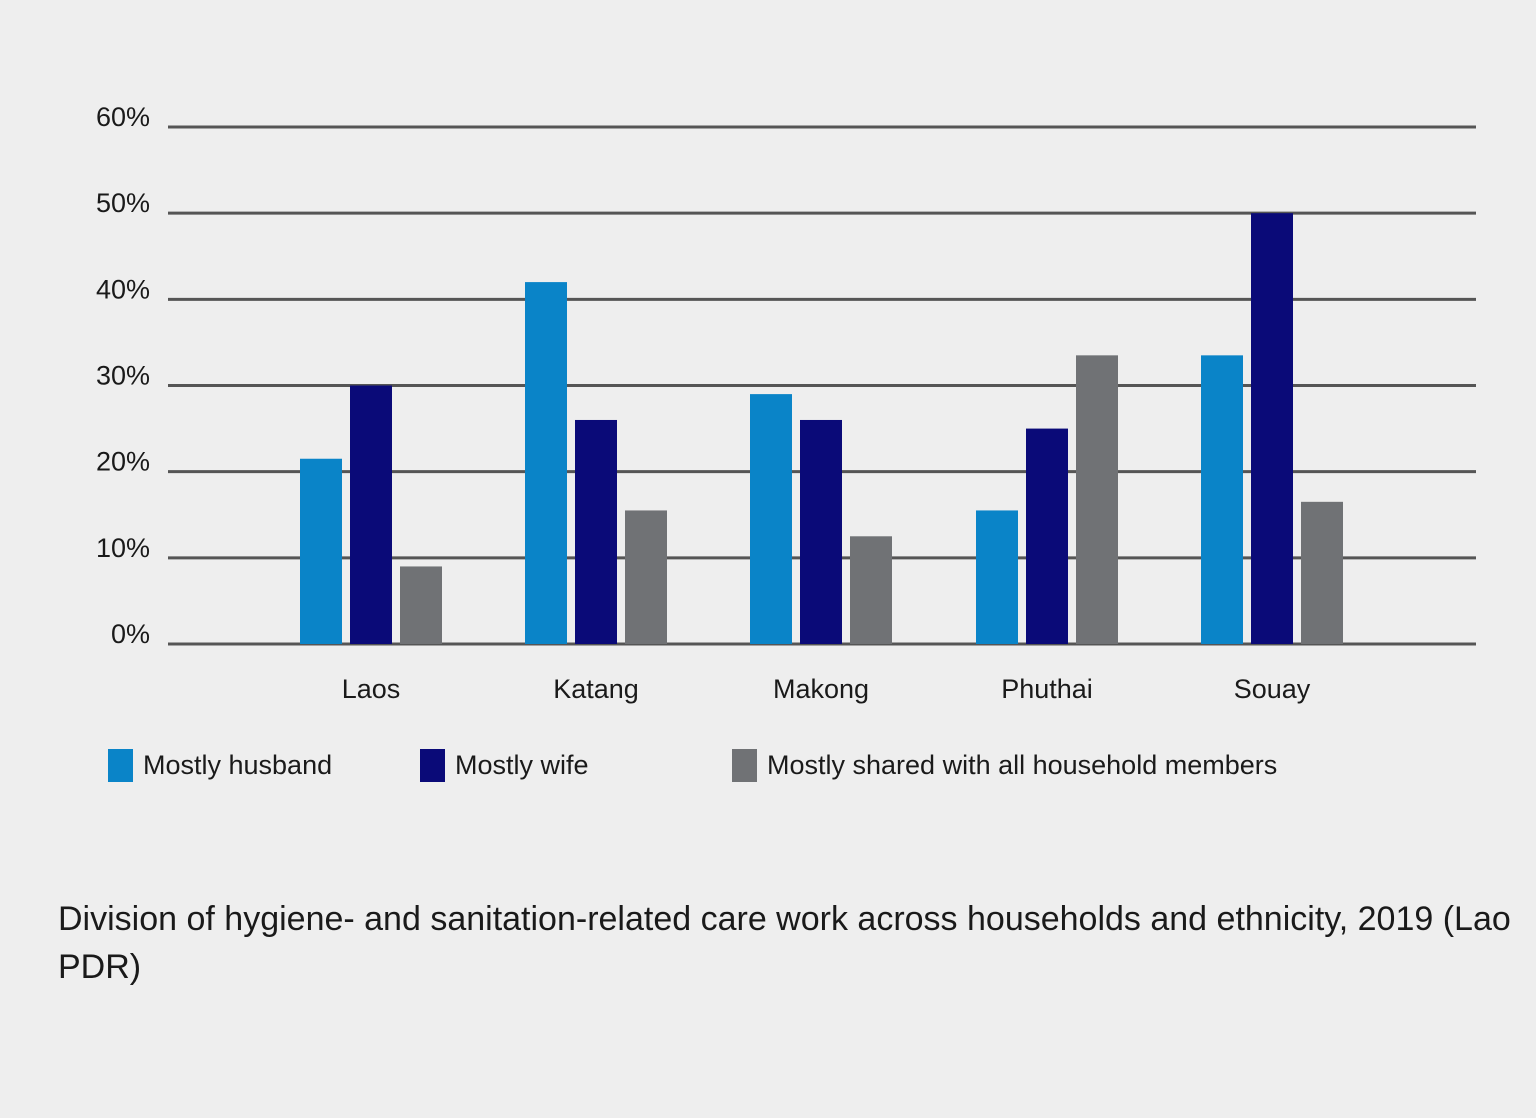 This screenshot has width=1536, height=1118. What do you see at coordinates (596, 689) in the screenshot?
I see `x-category-label: Katang` at bounding box center [596, 689].